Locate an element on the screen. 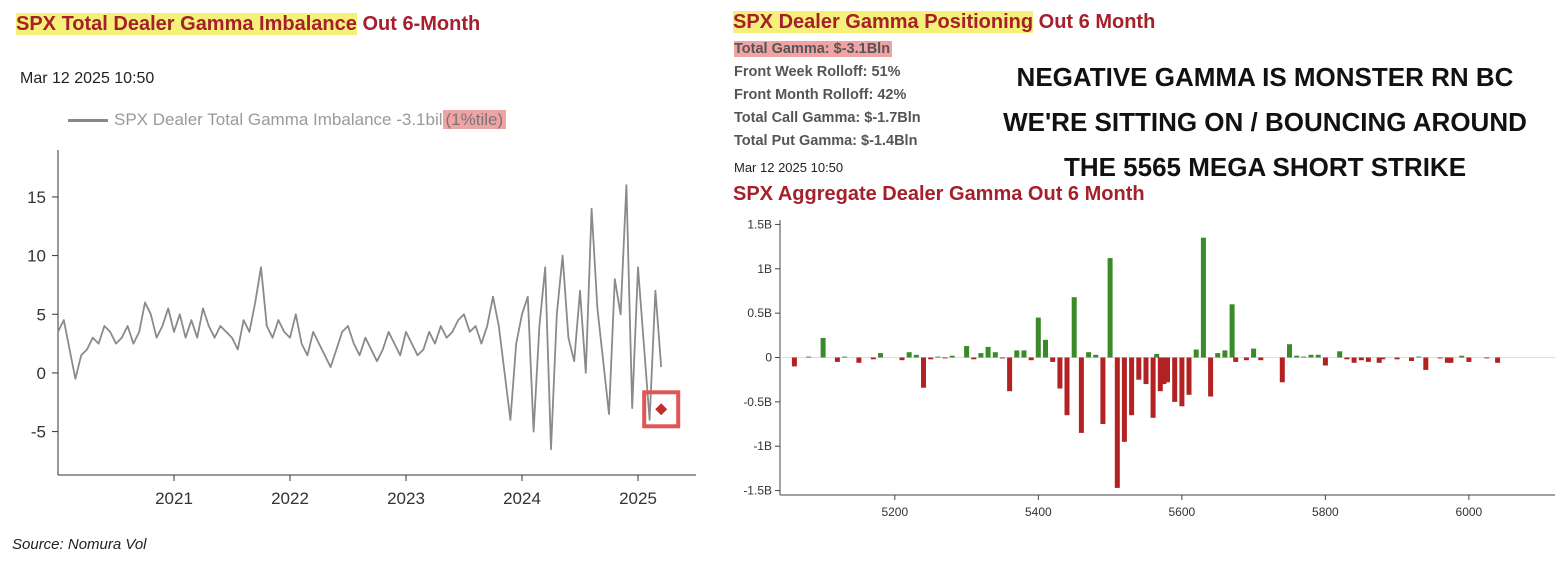 The height and width of the screenshot is (565, 1563). current-value-highlight-box is located at coordinates (661, 409).